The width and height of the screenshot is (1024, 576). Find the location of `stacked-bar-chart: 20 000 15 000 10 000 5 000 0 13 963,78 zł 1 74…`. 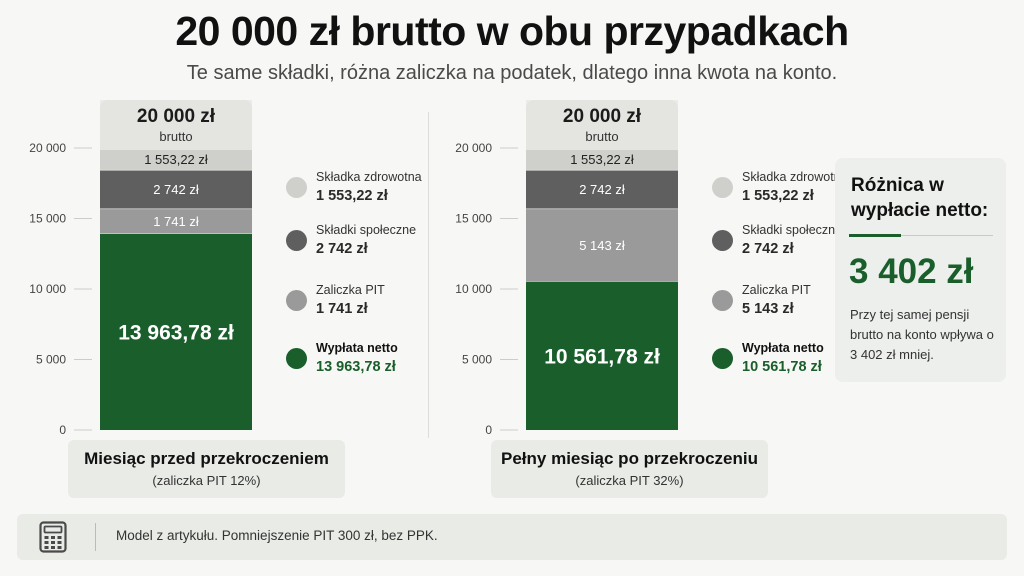

stacked-bar-chart: 20 000 15 000 10 000 5 000 0 13 963,78 zł 1 74… is located at coordinates (140, 268).